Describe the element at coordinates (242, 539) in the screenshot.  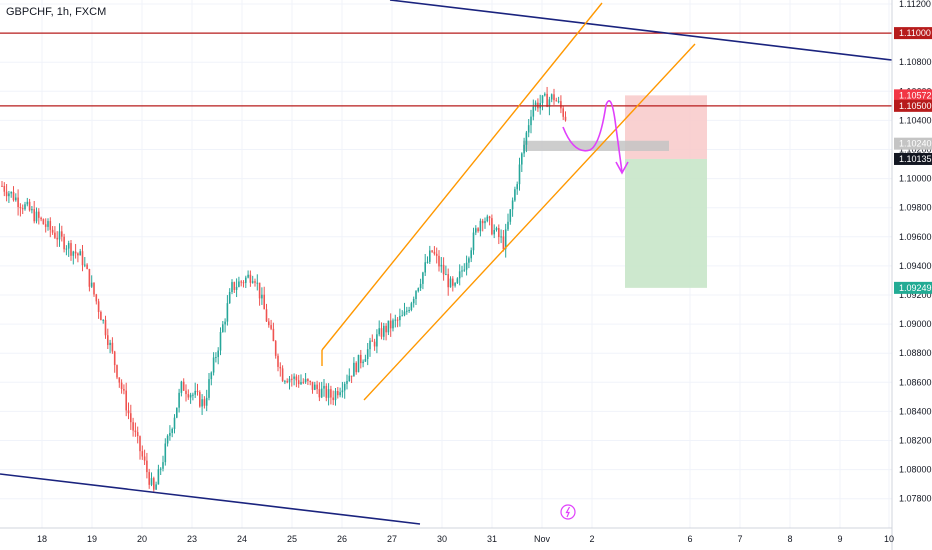
I see `time-tick-label: 24` at that location.